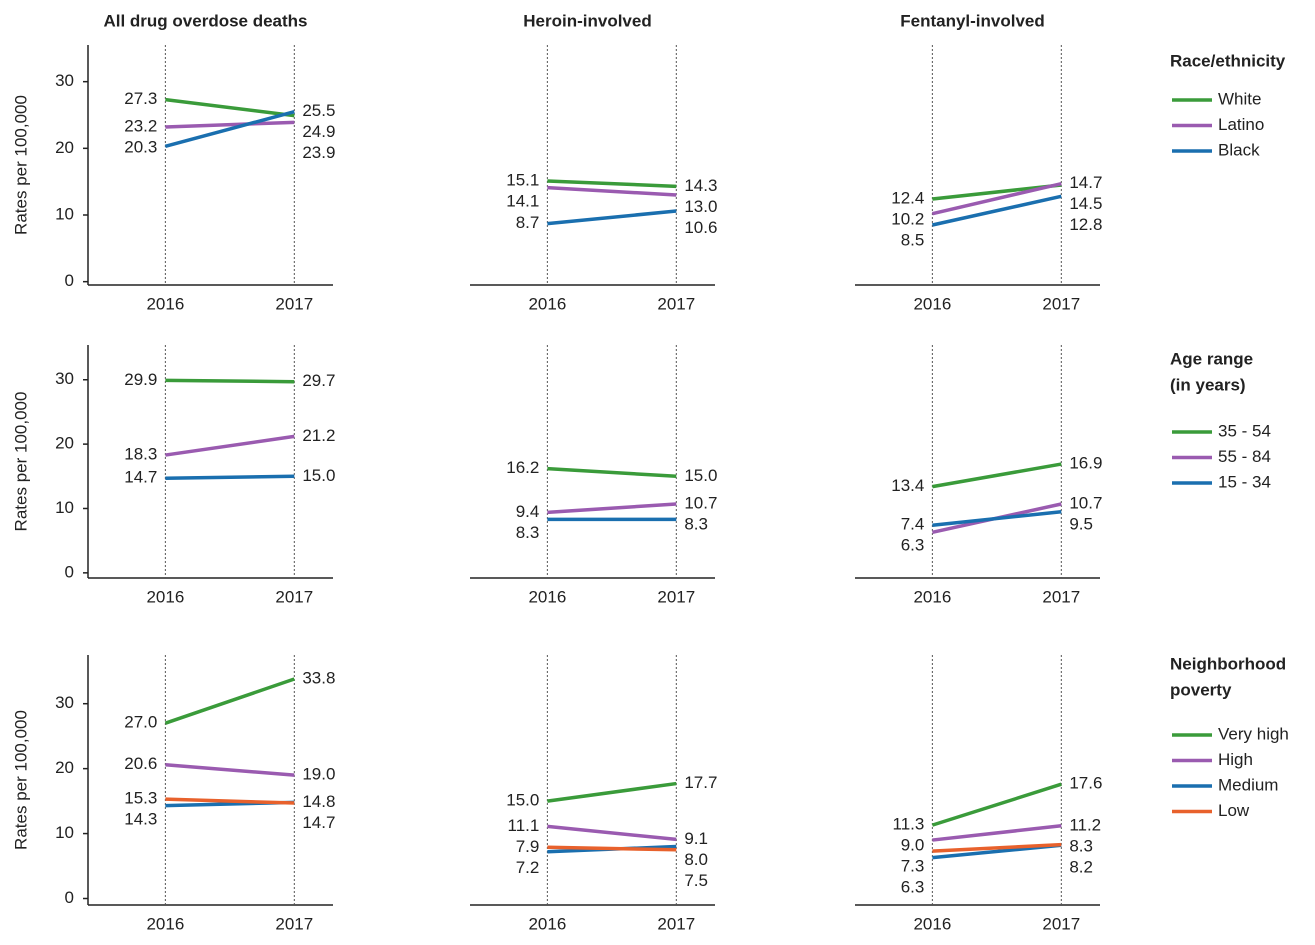 Image resolution: width=1315 pixels, height=945 pixels. Describe the element at coordinates (528, 846) in the screenshot. I see `value-label: 7.9` at that location.